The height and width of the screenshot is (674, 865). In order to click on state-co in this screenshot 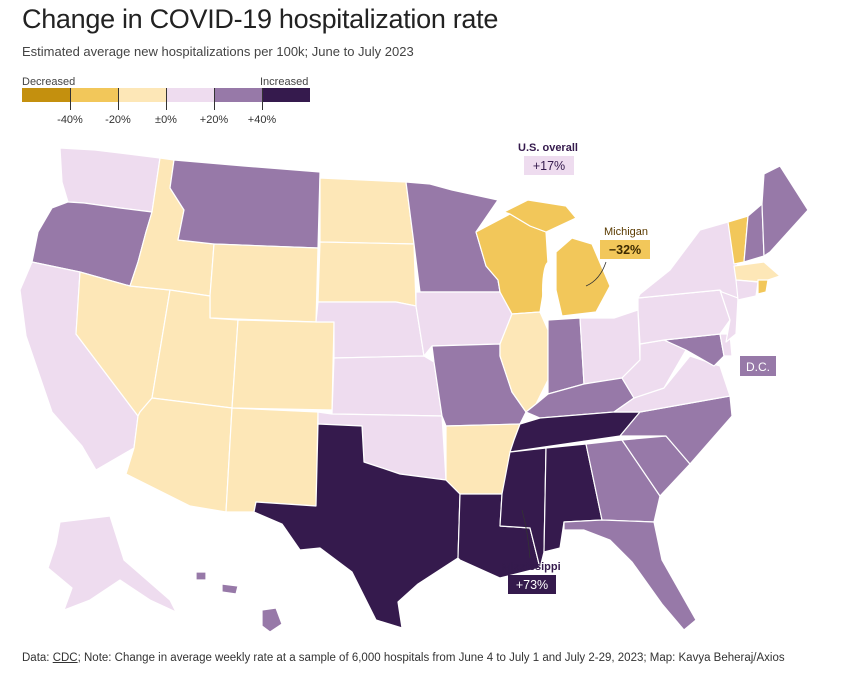, I will do `click(283, 365)`.